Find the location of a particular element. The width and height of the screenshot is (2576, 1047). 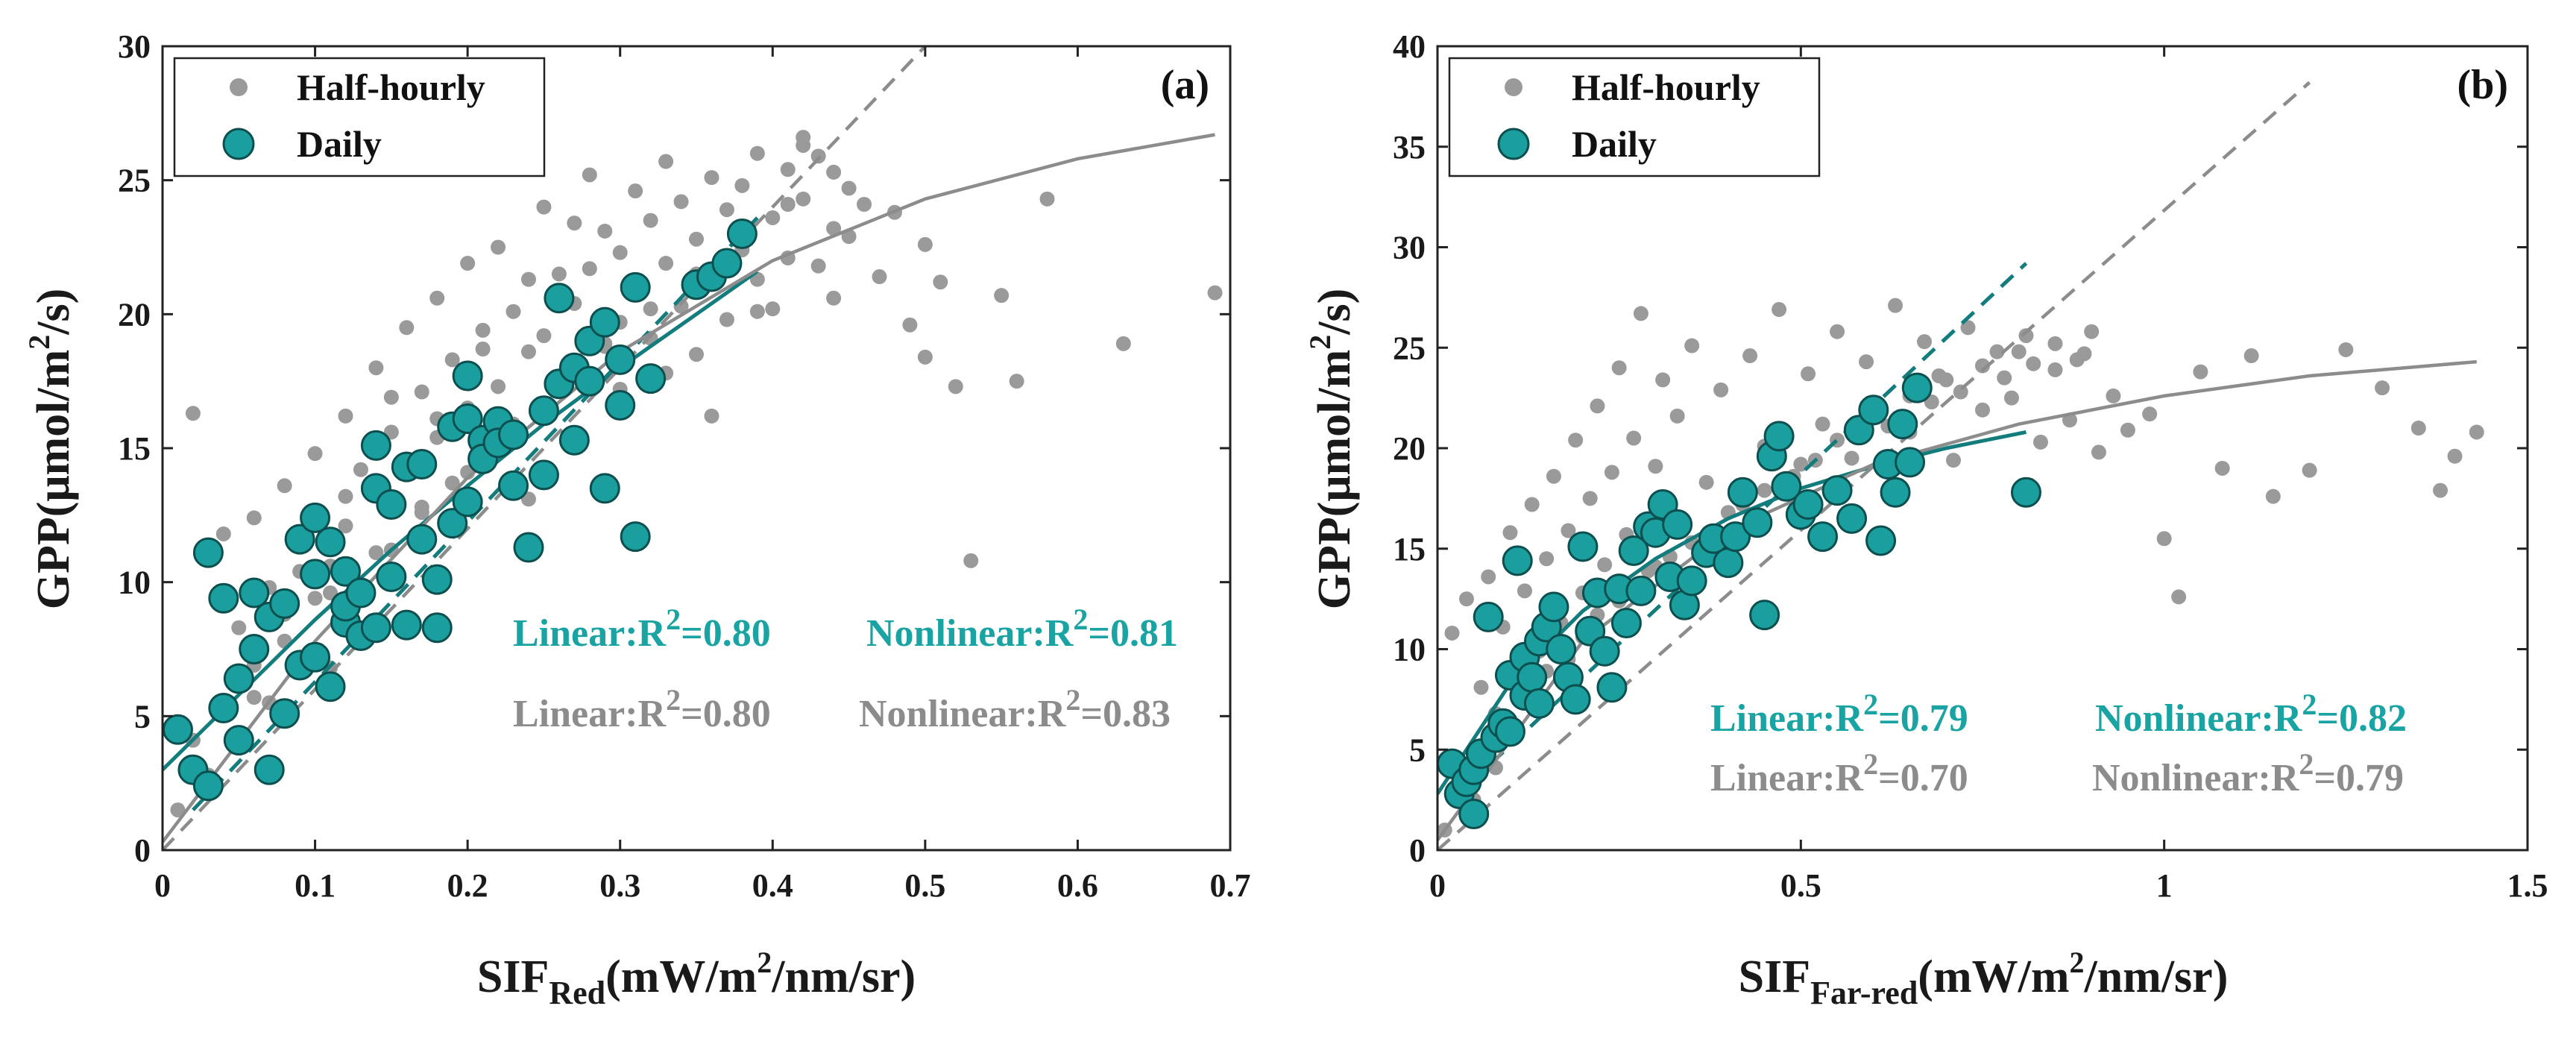

panel-b-x-tick-label: 0.5 is located at coordinates (1800, 885).